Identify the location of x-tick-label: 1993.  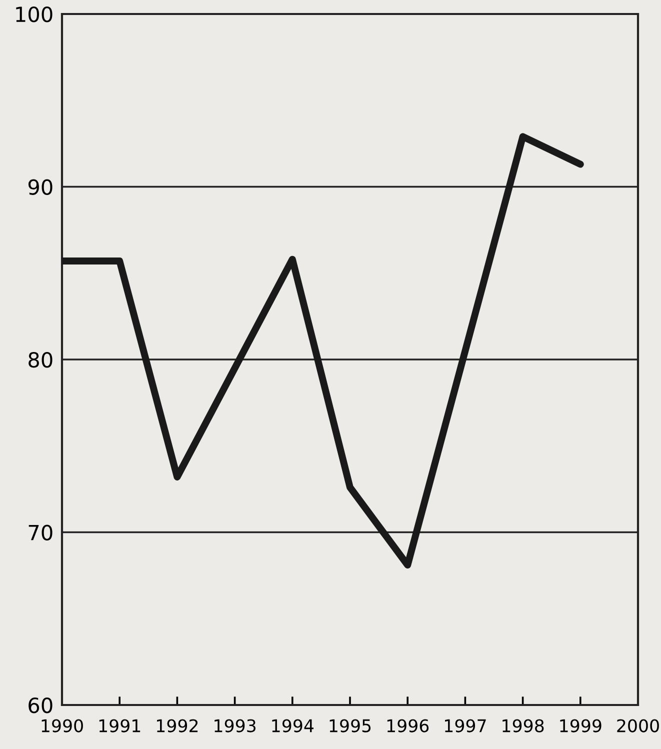
(235, 725).